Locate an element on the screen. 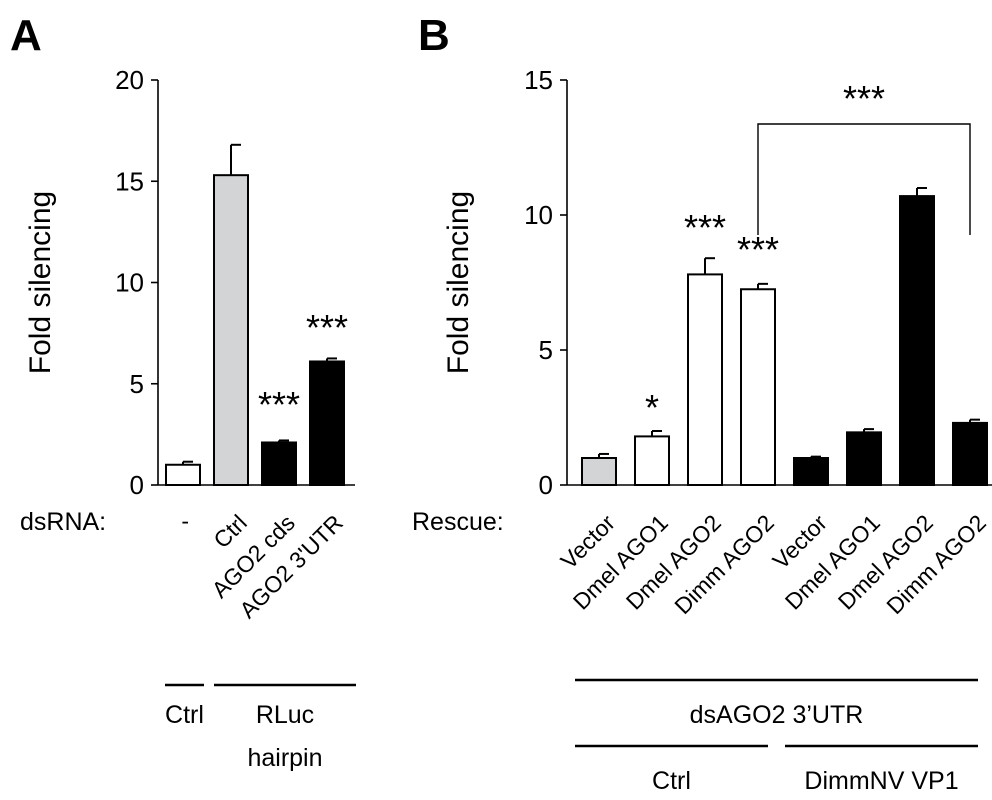 This screenshot has height=800, width=992. group-label-top: dsAGO2 3’UTR is located at coordinates (777, 715).